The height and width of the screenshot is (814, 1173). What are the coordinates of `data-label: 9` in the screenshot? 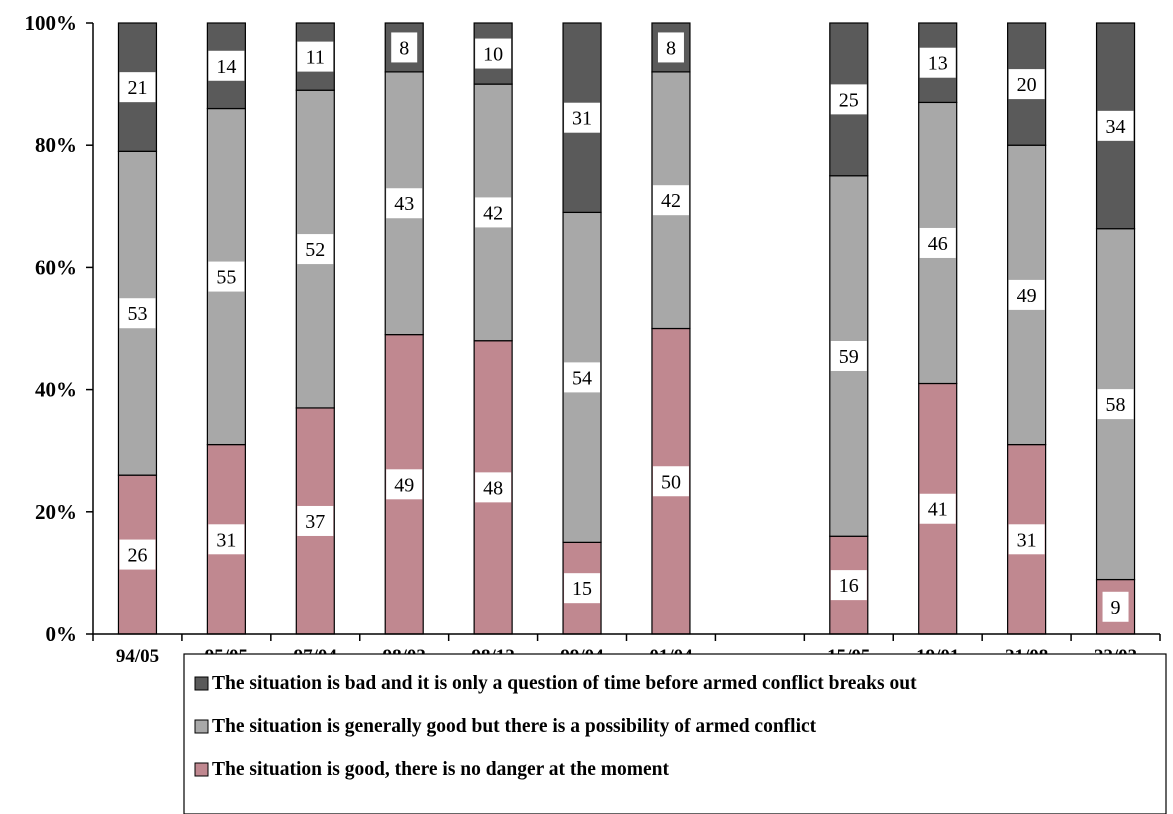 It's located at (1116, 608).